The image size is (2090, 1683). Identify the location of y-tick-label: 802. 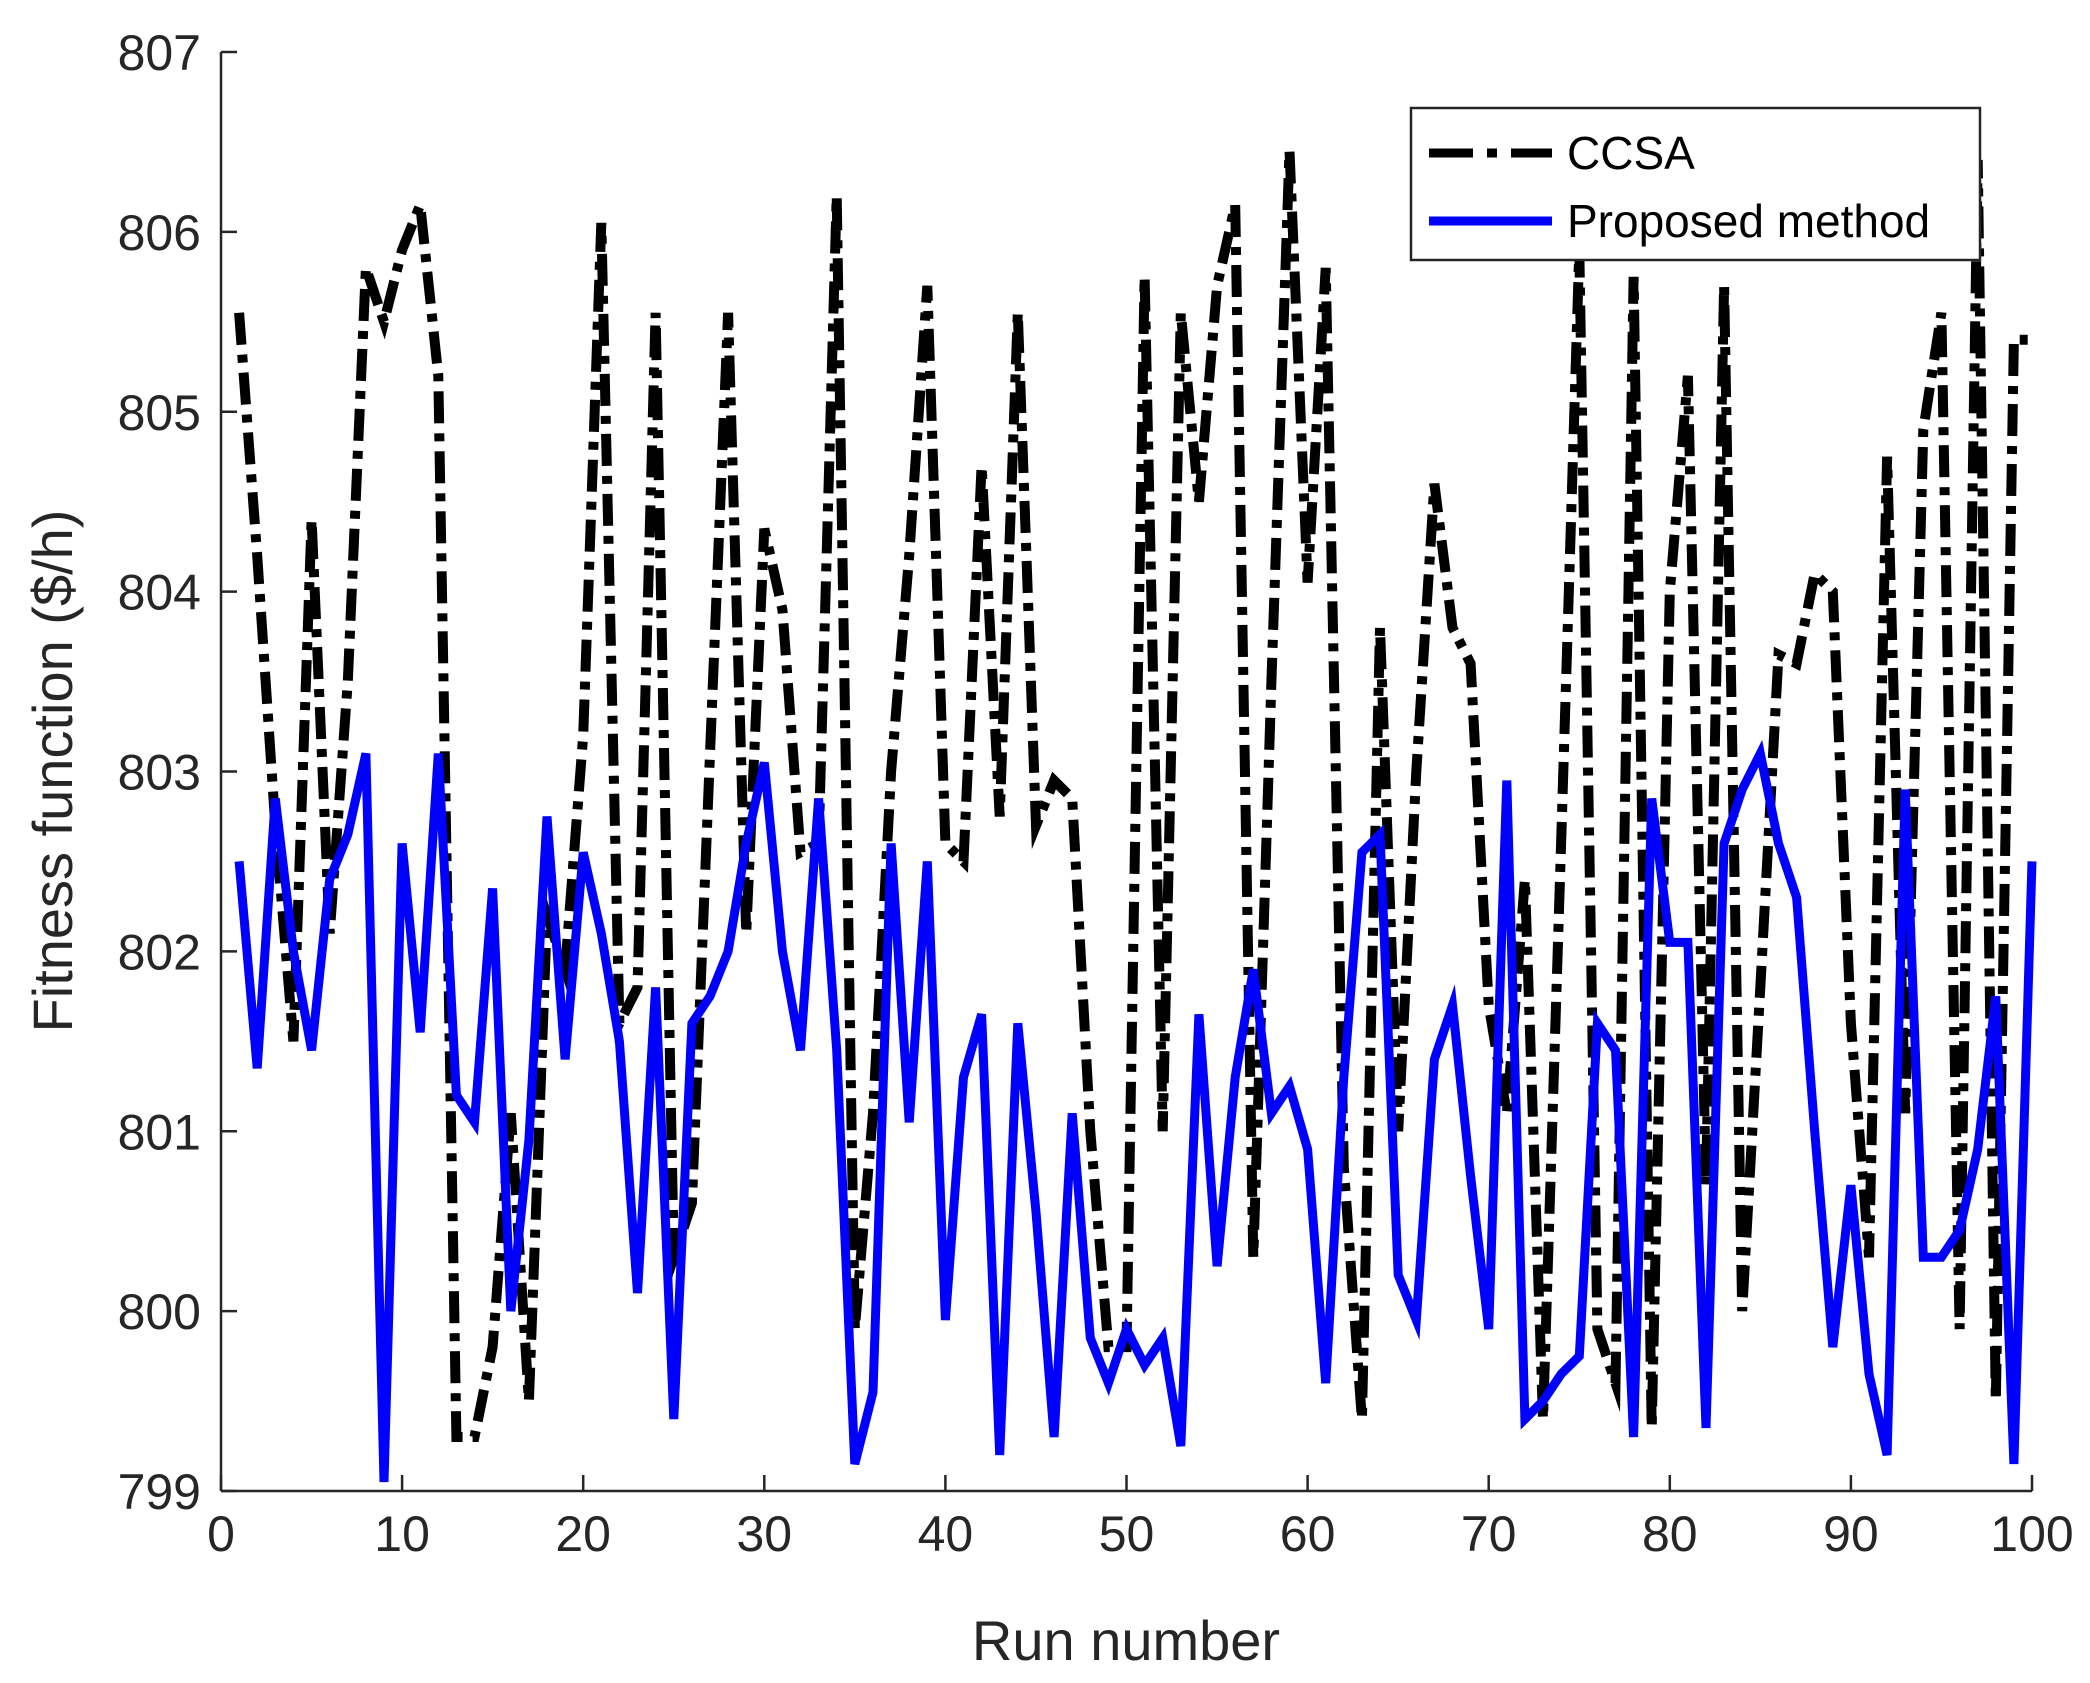
(159, 952).